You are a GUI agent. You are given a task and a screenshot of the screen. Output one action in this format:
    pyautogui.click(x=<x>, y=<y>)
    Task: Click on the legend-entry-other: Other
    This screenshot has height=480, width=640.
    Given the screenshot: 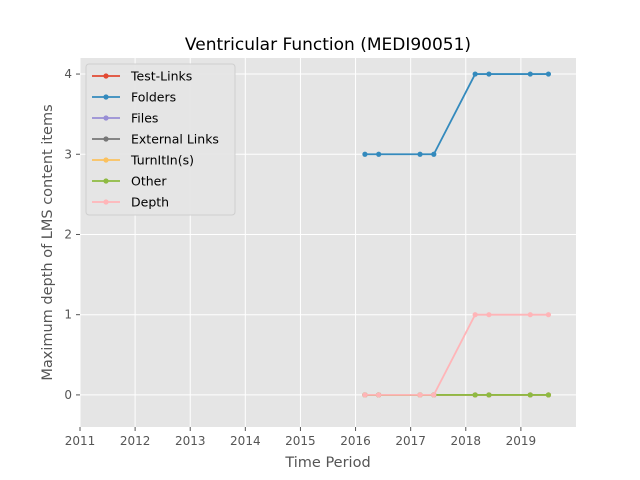 What is the action you would take?
    pyautogui.click(x=129, y=181)
    